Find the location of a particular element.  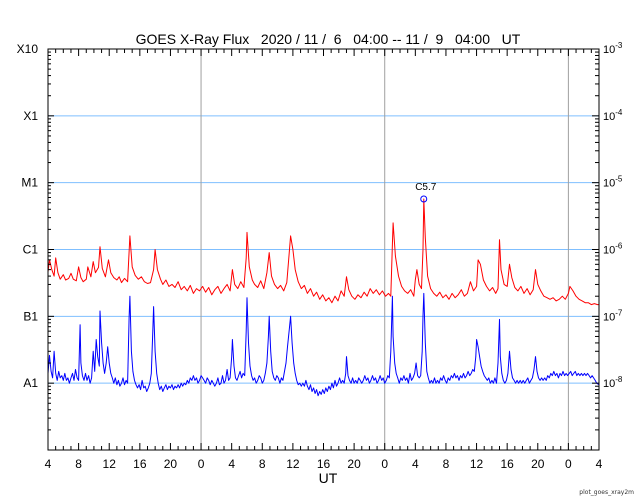

footer-label: plot_goes_xray2m is located at coordinates (606, 492).